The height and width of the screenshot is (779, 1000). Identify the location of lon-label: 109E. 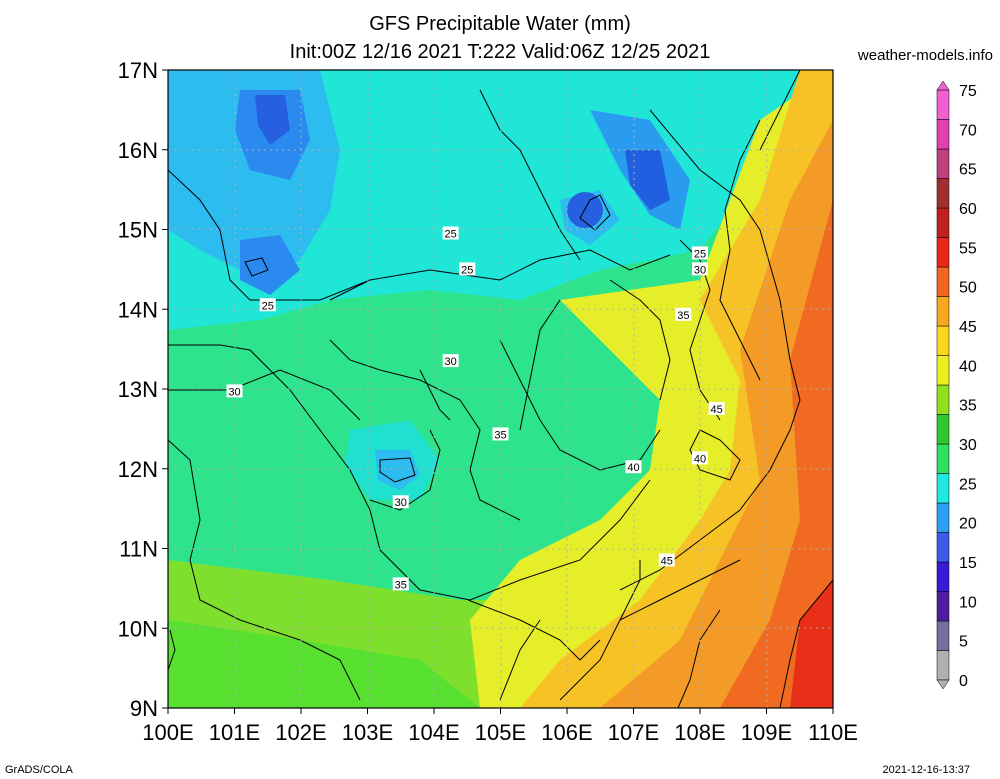
(766, 732).